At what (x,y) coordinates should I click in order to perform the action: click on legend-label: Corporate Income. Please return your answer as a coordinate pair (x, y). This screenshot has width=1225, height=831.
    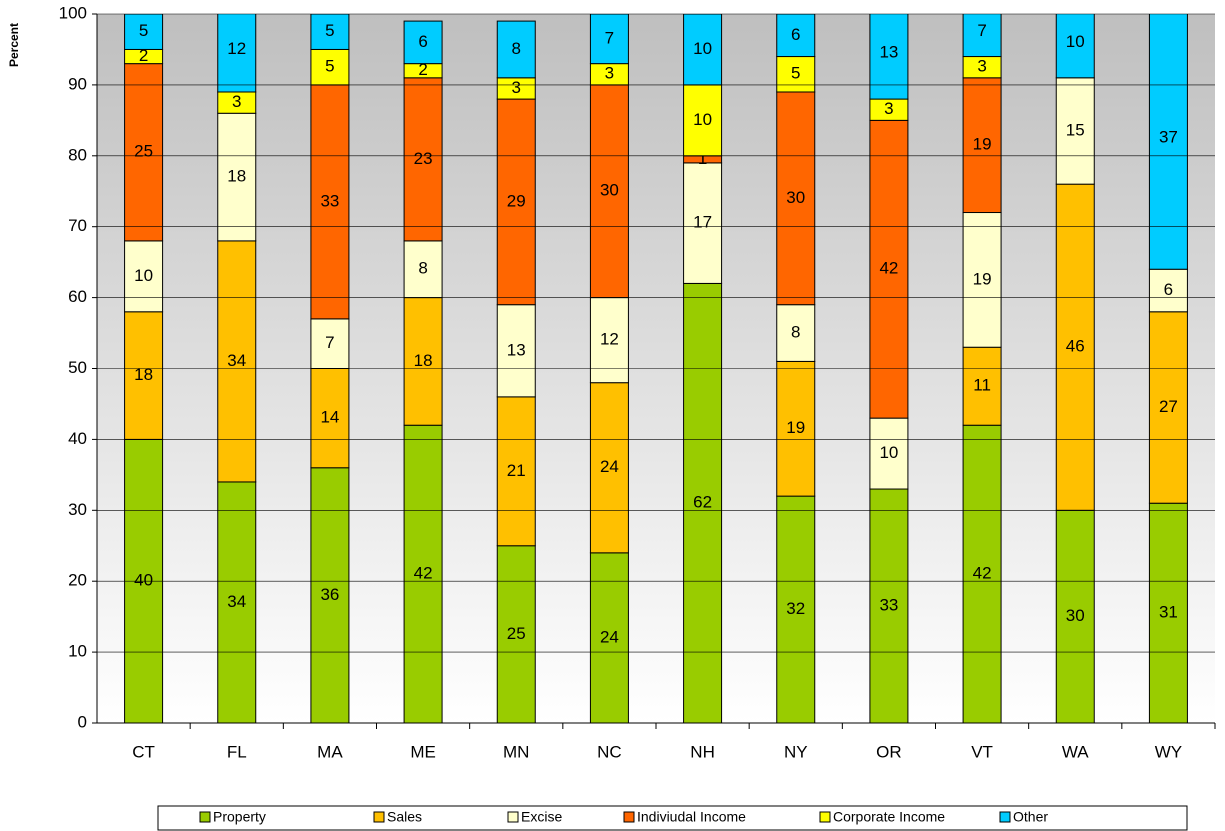
    Looking at the image, I should click on (889, 817).